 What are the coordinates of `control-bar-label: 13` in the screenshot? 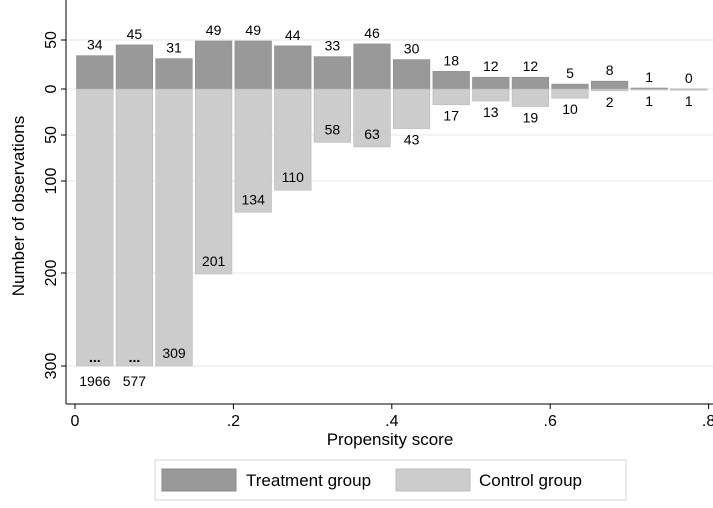 It's located at (491, 112).